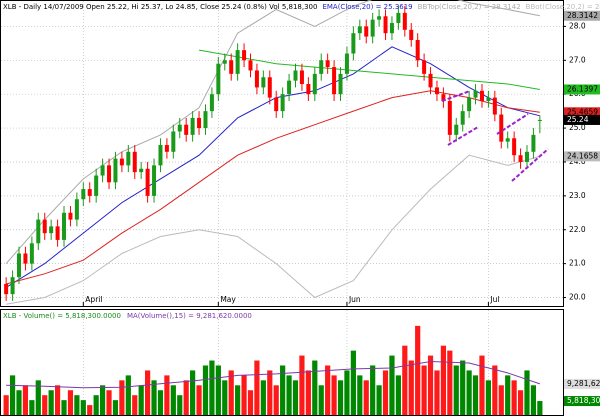 This screenshot has height=416, width=600. What do you see at coordinates (93, 299) in the screenshot?
I see `x-tick-label: April` at bounding box center [93, 299].